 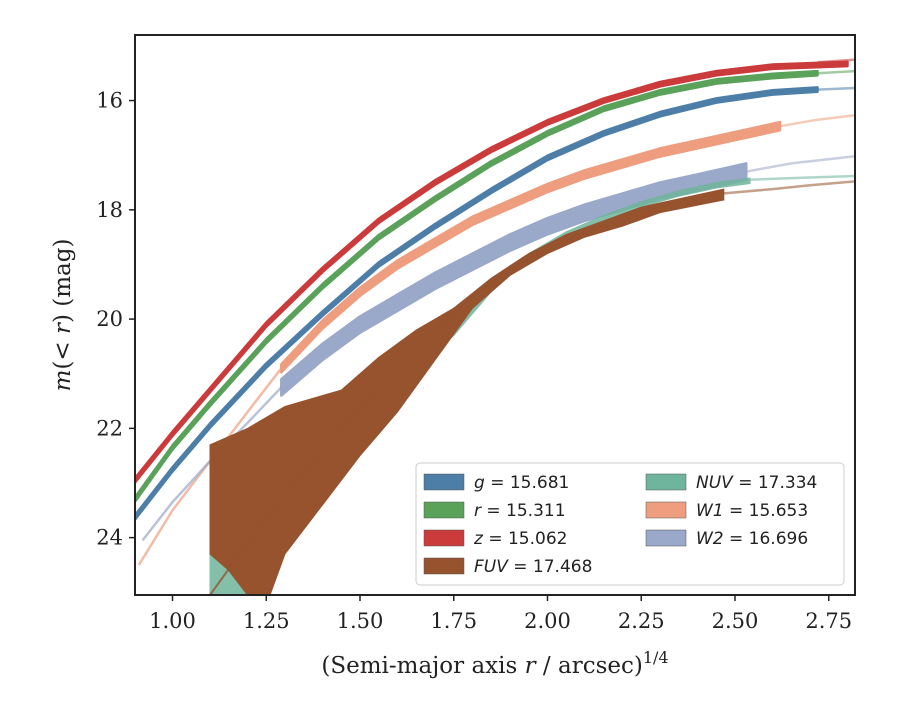 I want to click on series-w1-extension, so click(x=817, y=121).